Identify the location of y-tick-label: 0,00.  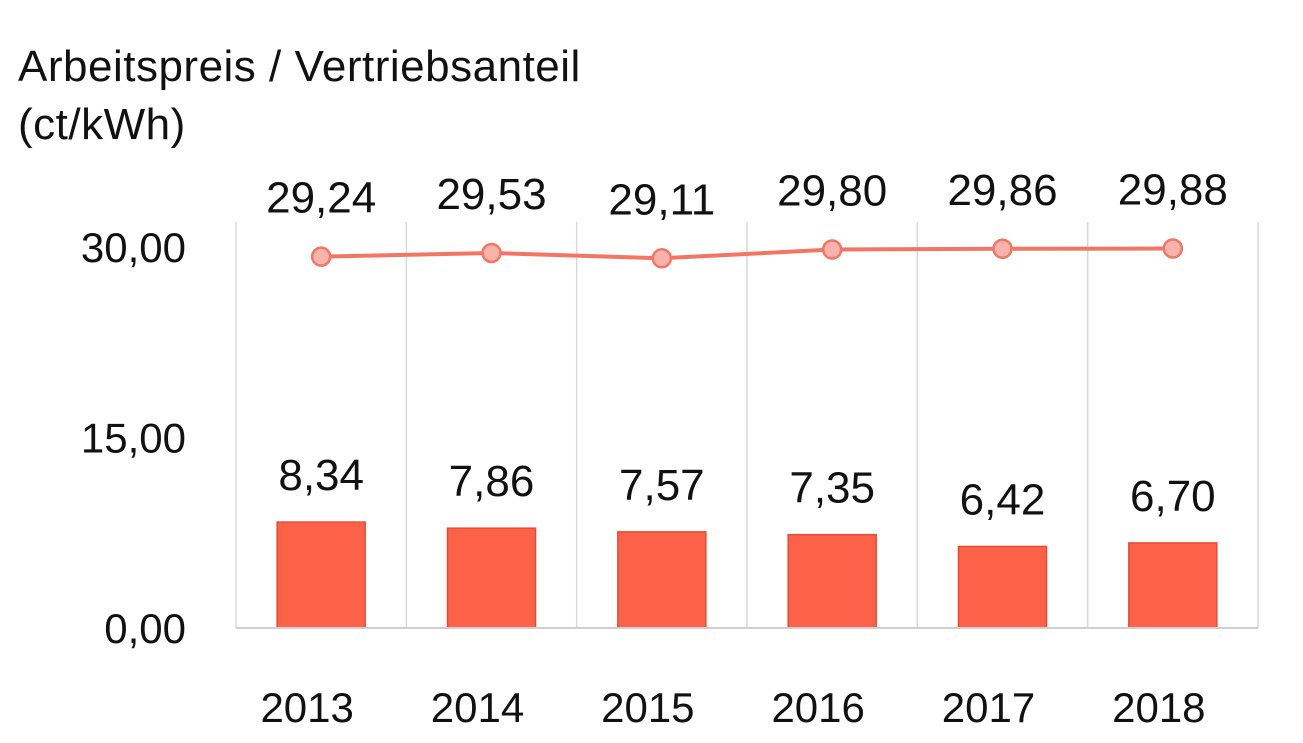
(145, 628).